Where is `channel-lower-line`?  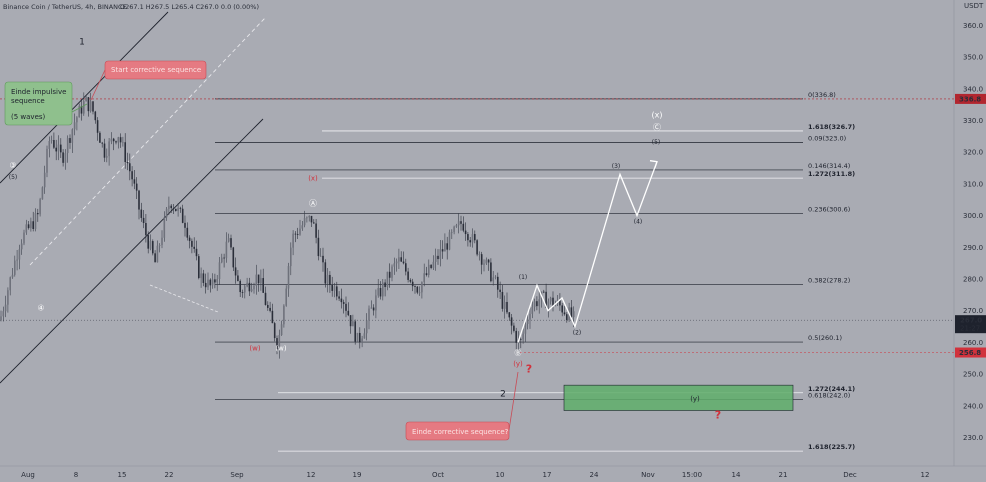 channel-lower-line is located at coordinates (132, 251).